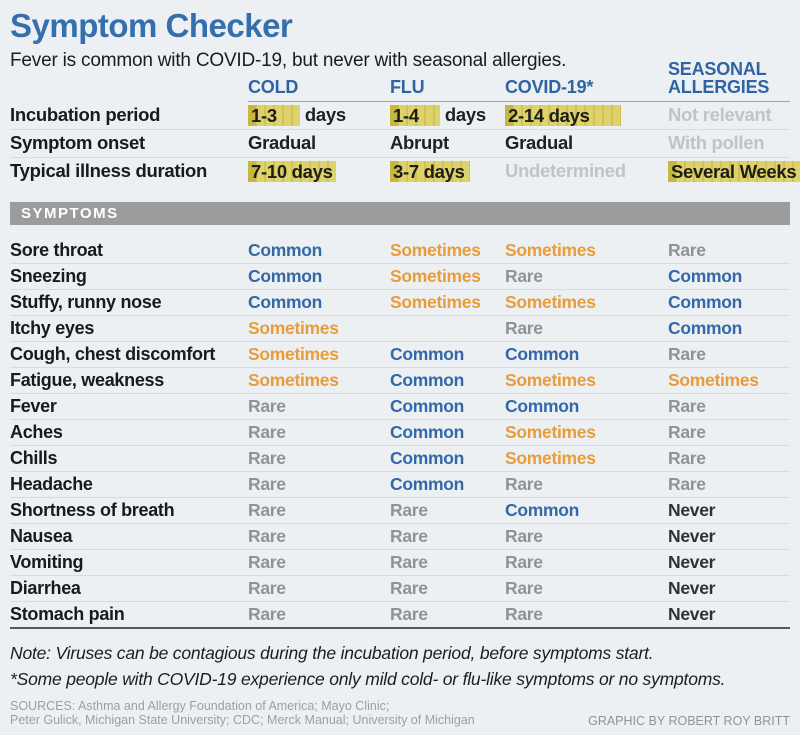  What do you see at coordinates (447, 90) in the screenshot?
I see `column-header-flu: FLU` at bounding box center [447, 90].